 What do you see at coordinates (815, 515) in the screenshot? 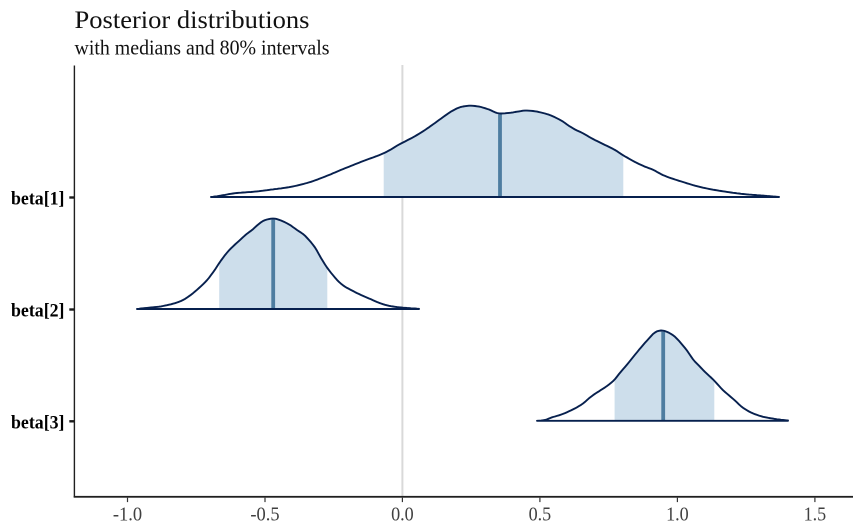
I see `svg-text: 1.5` at bounding box center [815, 515].